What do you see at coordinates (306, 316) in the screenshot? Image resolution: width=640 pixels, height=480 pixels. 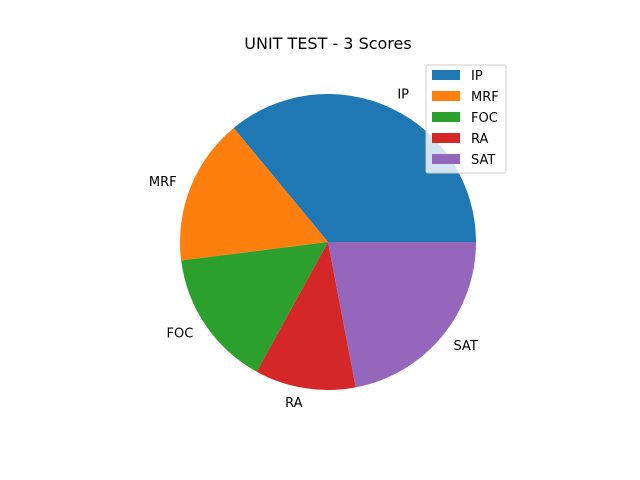 I see `pie-slice-ra` at bounding box center [306, 316].